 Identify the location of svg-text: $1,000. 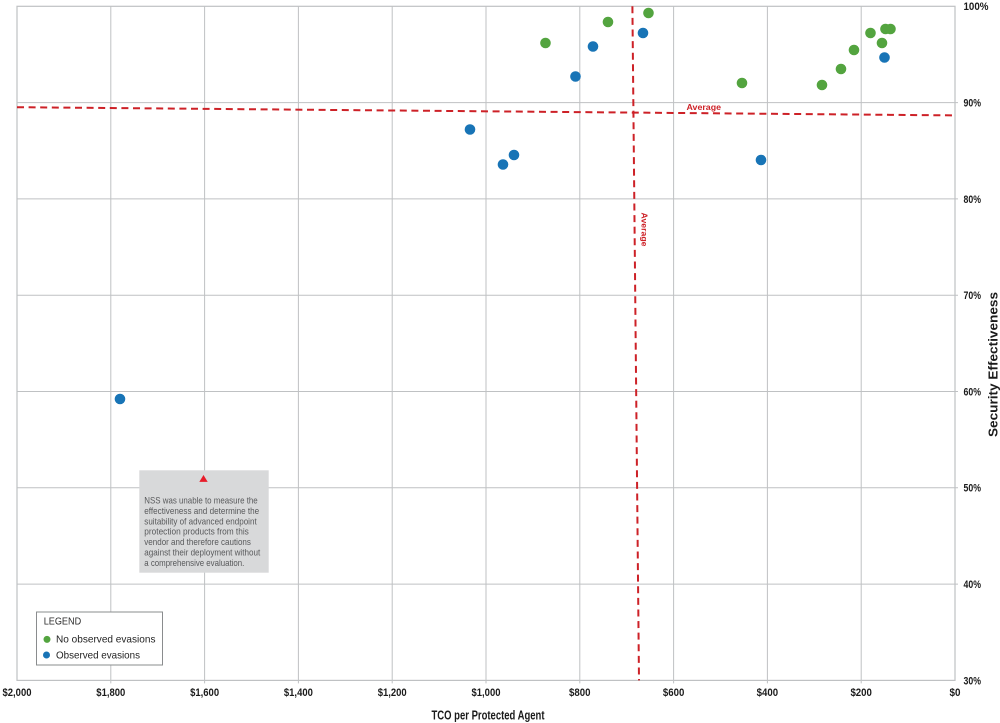
(486, 693).